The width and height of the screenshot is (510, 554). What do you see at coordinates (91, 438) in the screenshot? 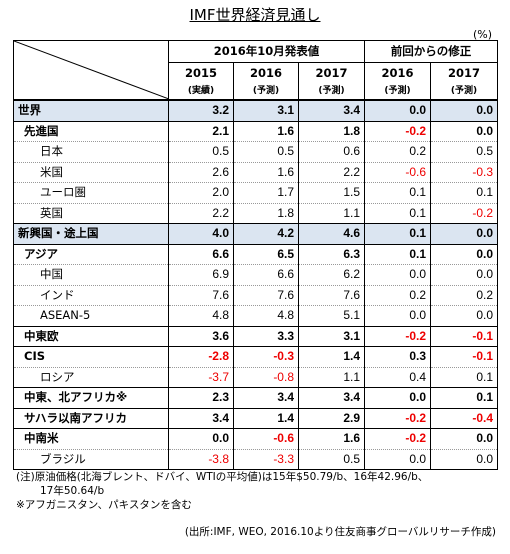
I see `row-label: 中南米` at bounding box center [91, 438].